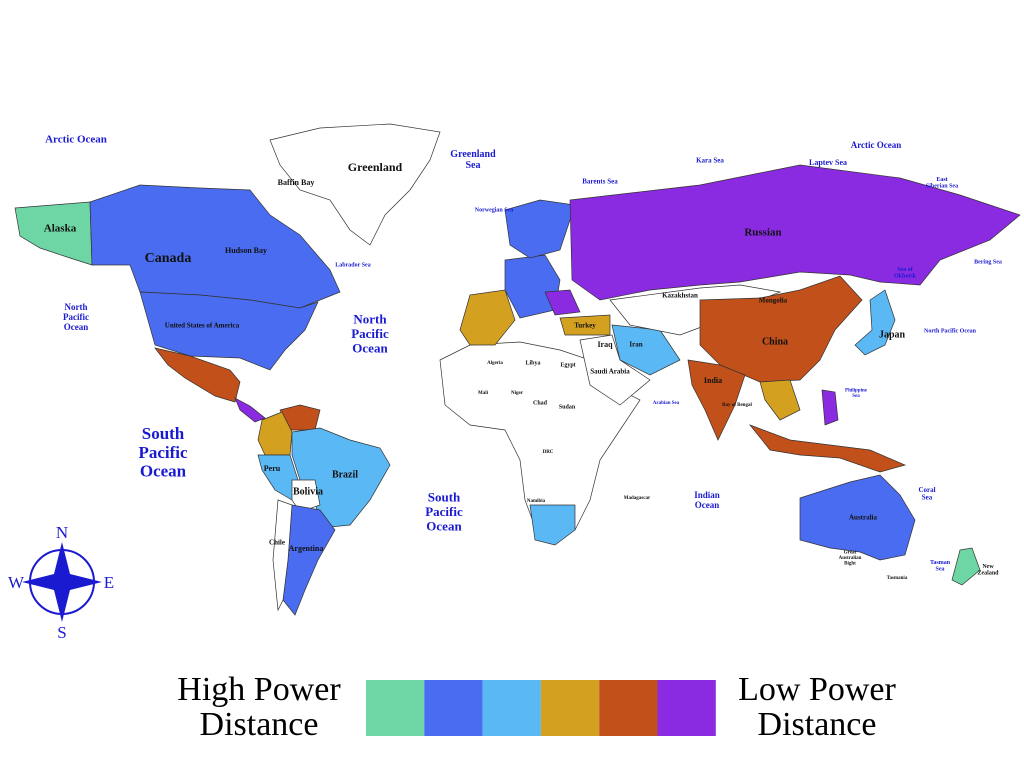 This screenshot has height=768, width=1024. What do you see at coordinates (345, 474) in the screenshot?
I see `map-label: Brazil` at bounding box center [345, 474].